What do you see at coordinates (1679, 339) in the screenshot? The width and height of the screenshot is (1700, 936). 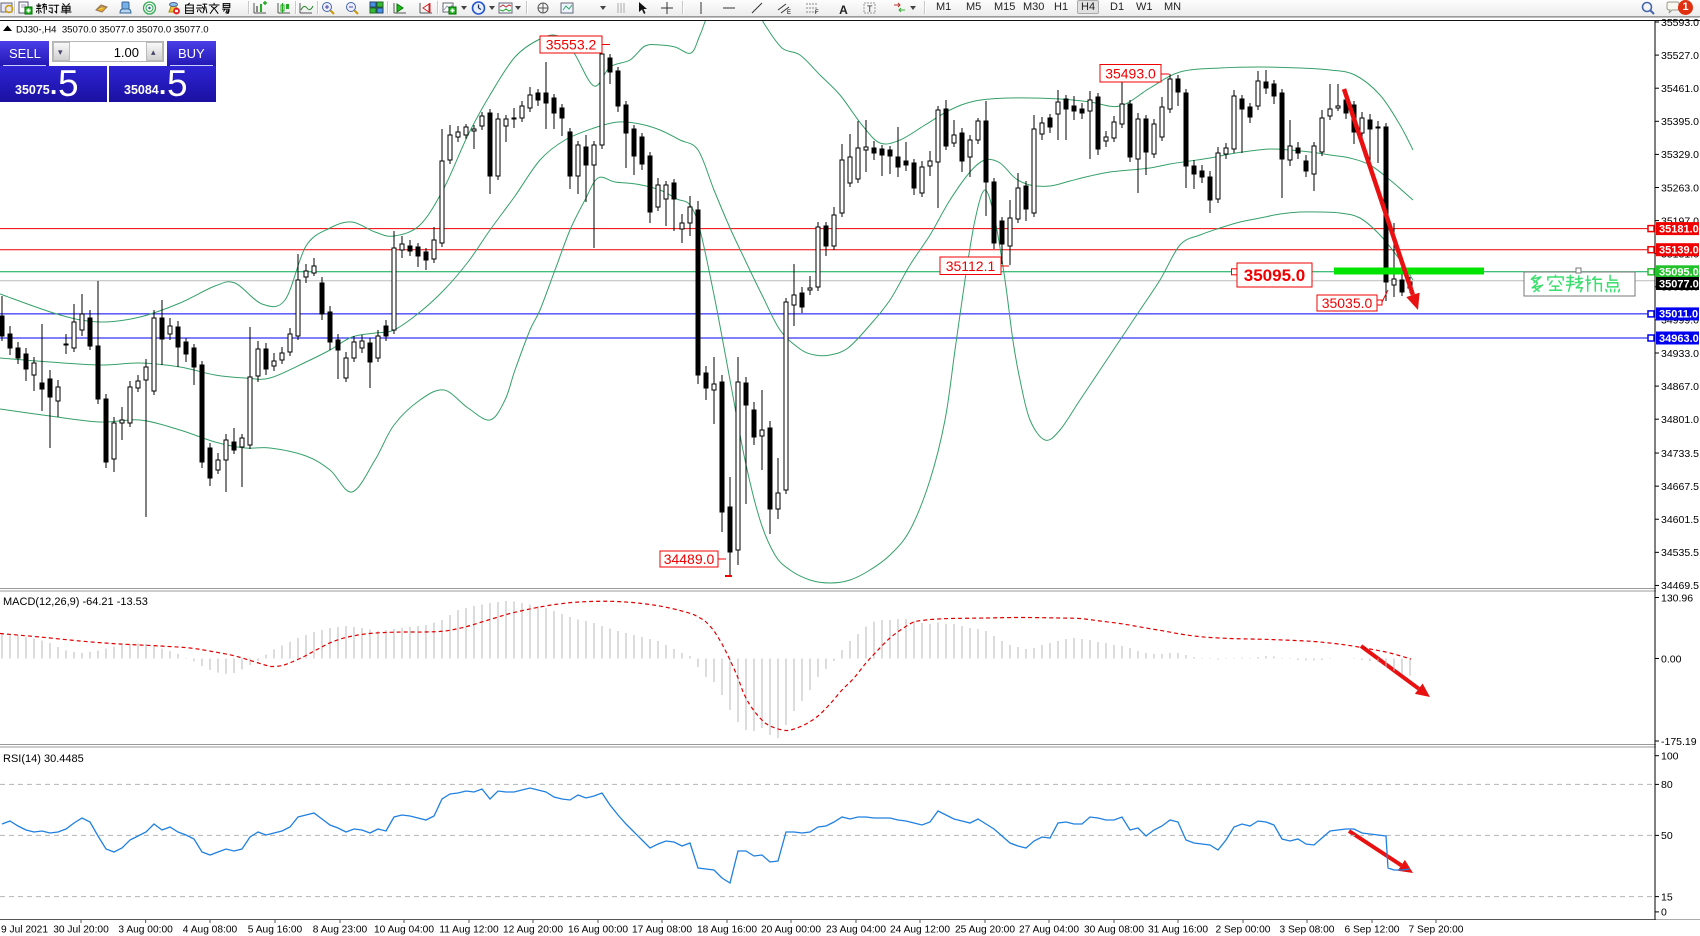 I see `svg-text: 34963.0` at bounding box center [1679, 339].